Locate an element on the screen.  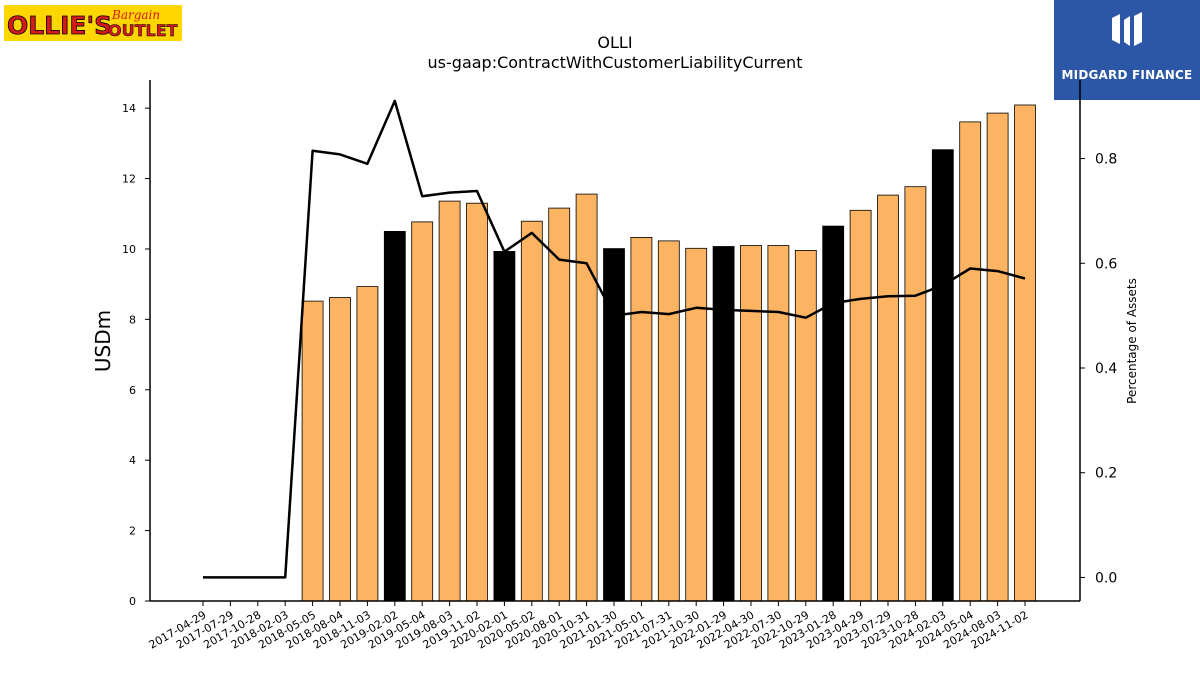
y-tick-label-12: 12 is located at coordinates (129, 179).